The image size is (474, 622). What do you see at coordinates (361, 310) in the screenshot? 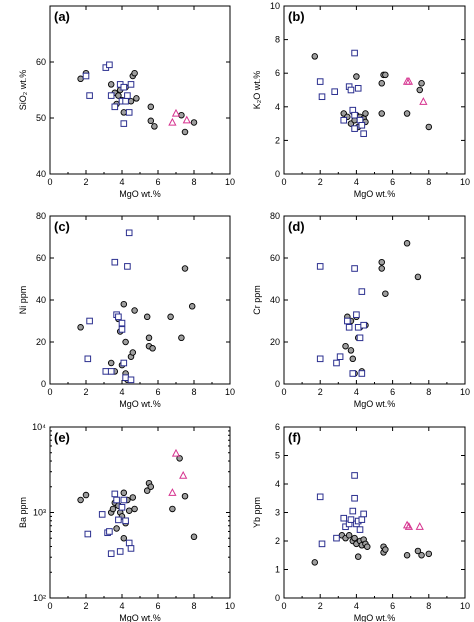
I see `chart-panel-4: 0 2 4 6 8 10 0 20 40 60 80 MgO wt.% Cr ppm (d)` at bounding box center [361, 310].